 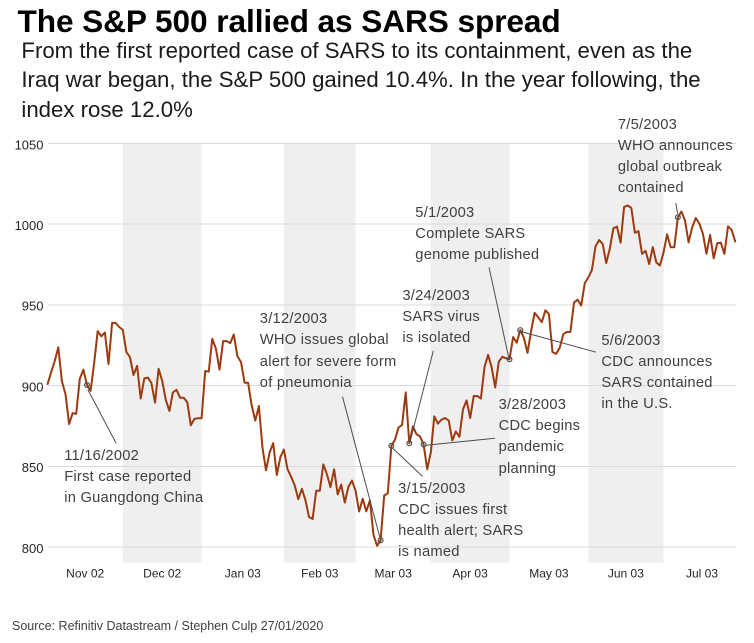 What do you see at coordinates (29, 144) in the screenshot?
I see `svg-text: 1050` at bounding box center [29, 144].